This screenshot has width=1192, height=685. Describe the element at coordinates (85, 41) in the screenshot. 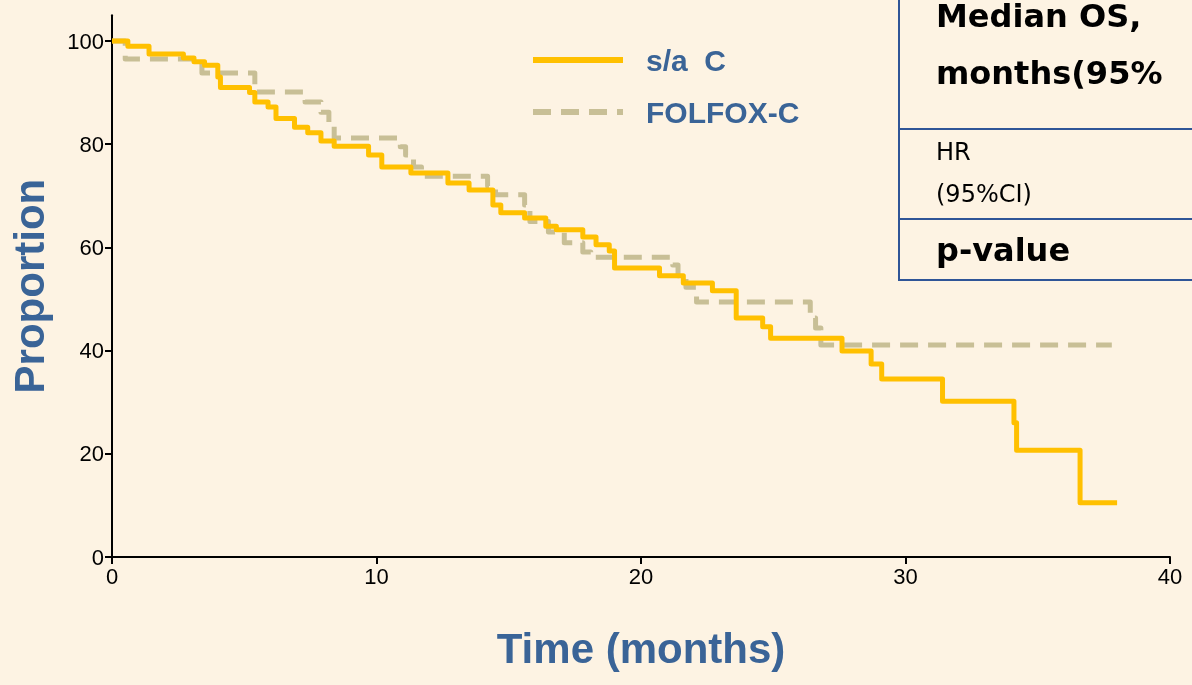

I see `y-tick-label: 100` at that location.